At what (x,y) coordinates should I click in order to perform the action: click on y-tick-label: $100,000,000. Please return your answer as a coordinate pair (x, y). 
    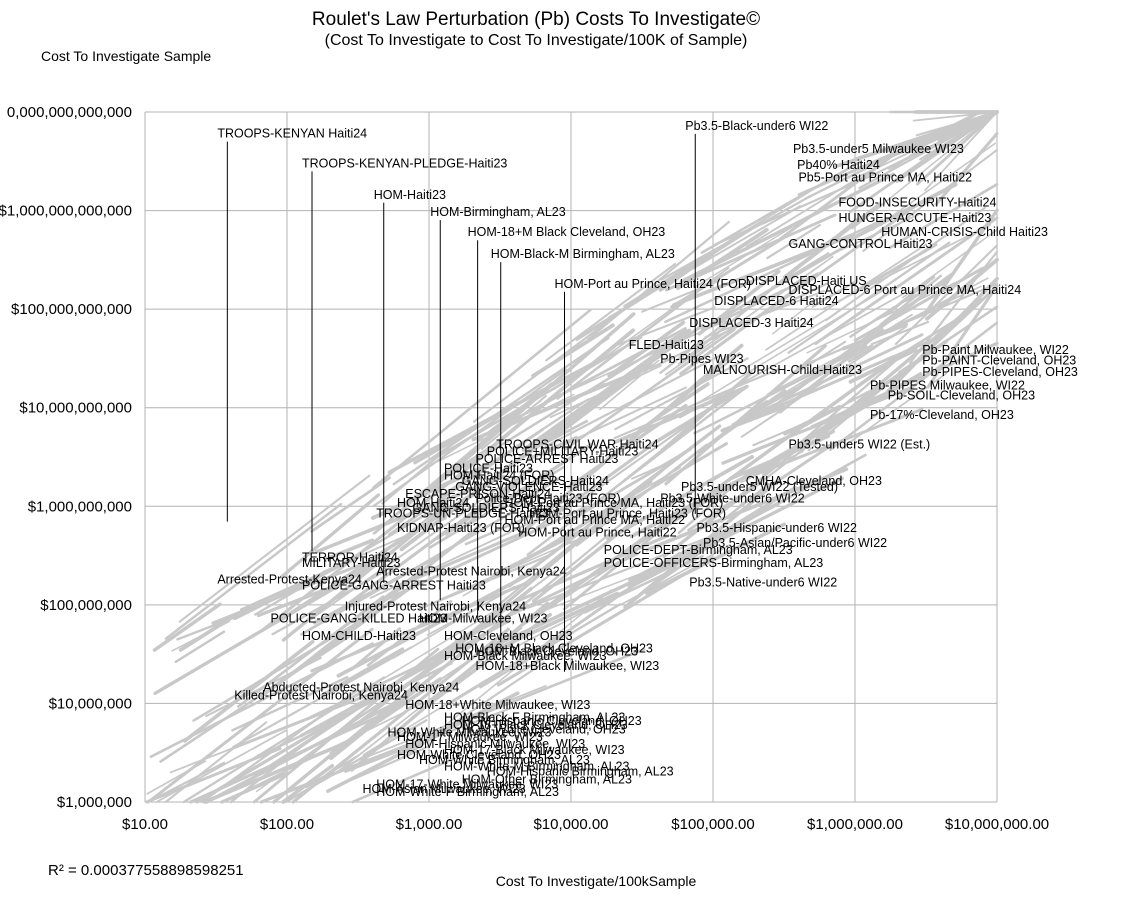
    Looking at the image, I should click on (86, 605).